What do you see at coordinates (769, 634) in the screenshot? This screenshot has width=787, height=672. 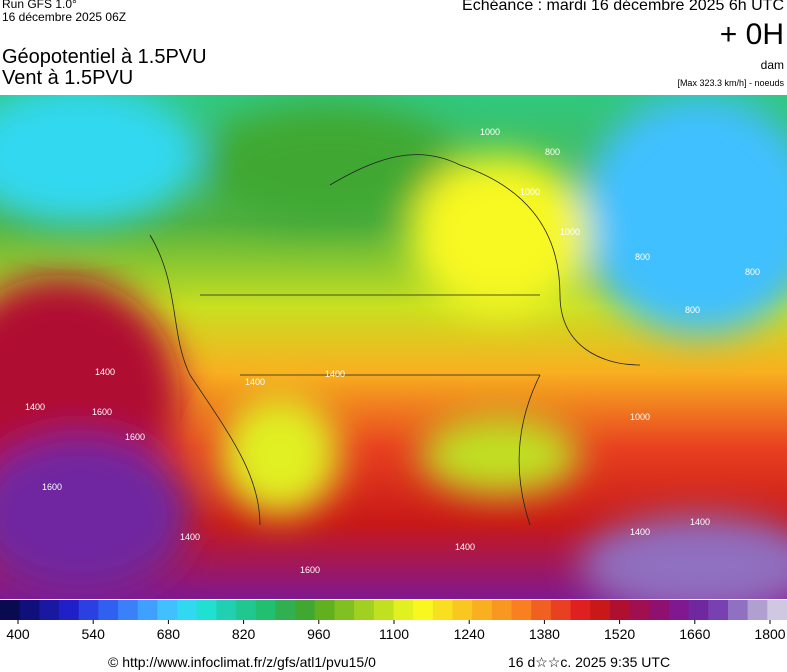 I see `colorbar-tick-label: 1800` at bounding box center [769, 634].